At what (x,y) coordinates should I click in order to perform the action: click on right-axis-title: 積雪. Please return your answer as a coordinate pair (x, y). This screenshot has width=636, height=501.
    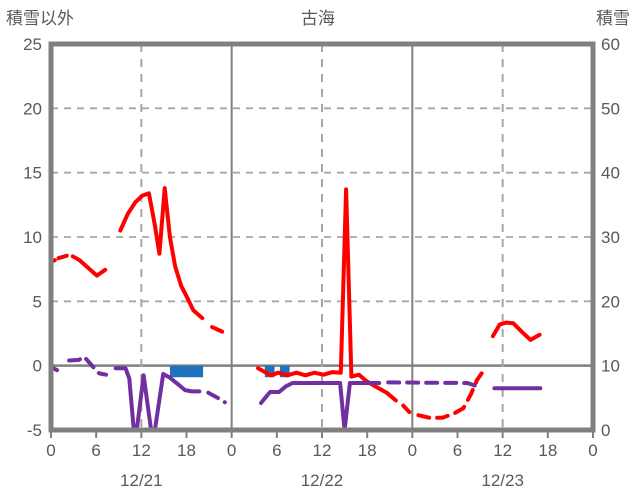
    Looking at the image, I should click on (613, 18).